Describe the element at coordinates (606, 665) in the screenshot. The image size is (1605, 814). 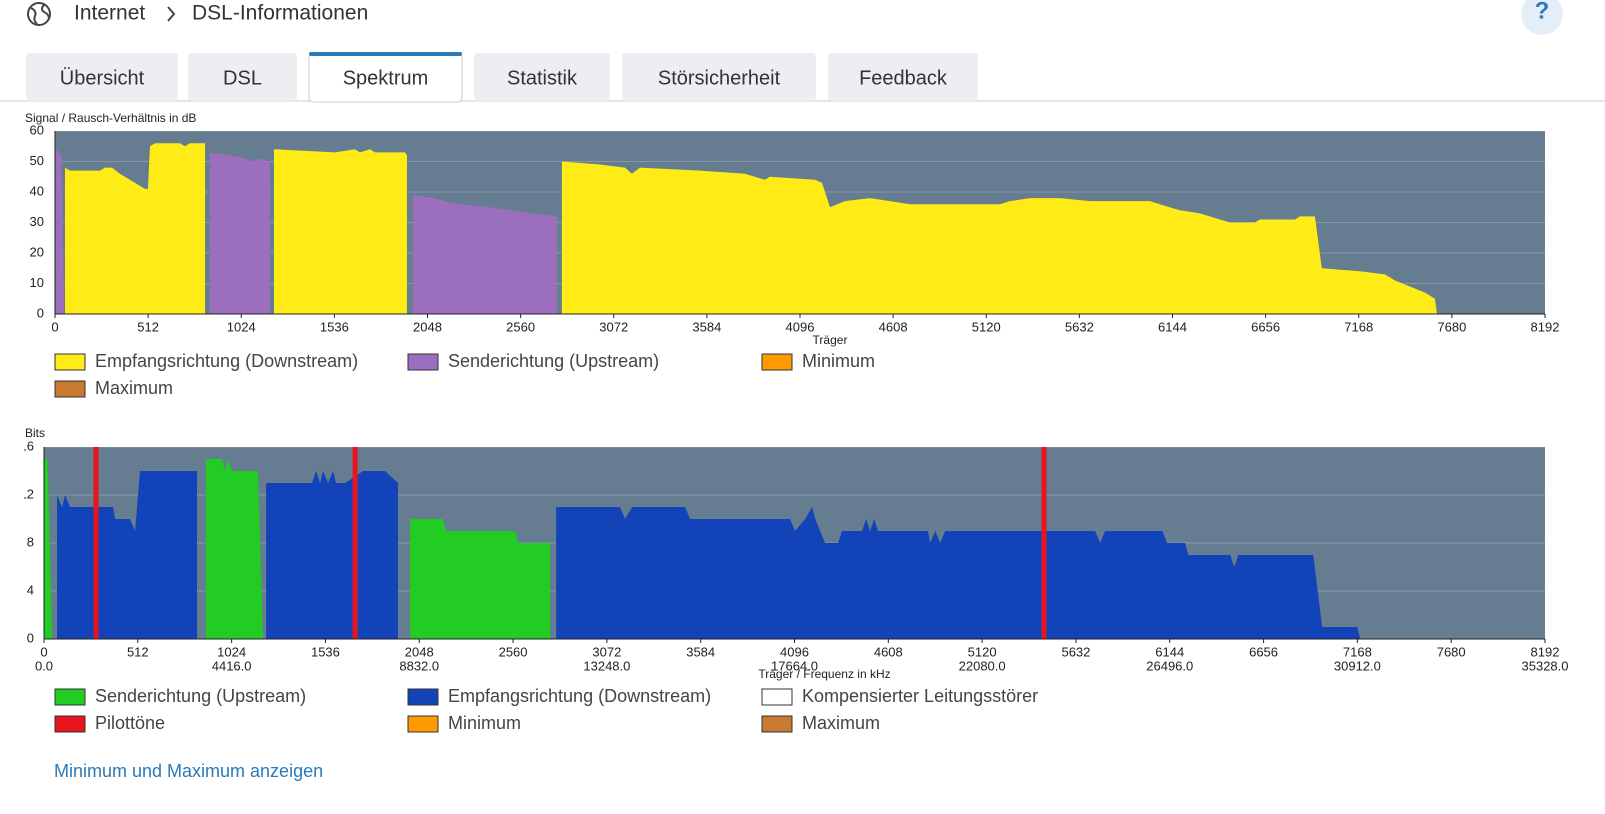
I see `x2-tick-label: 13248.0` at that location.